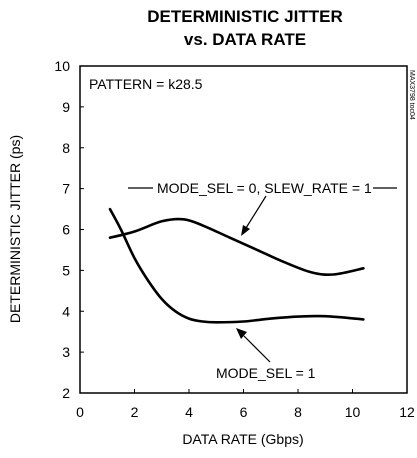  I want to click on annotation-0-arrowhead, so click(245, 230).